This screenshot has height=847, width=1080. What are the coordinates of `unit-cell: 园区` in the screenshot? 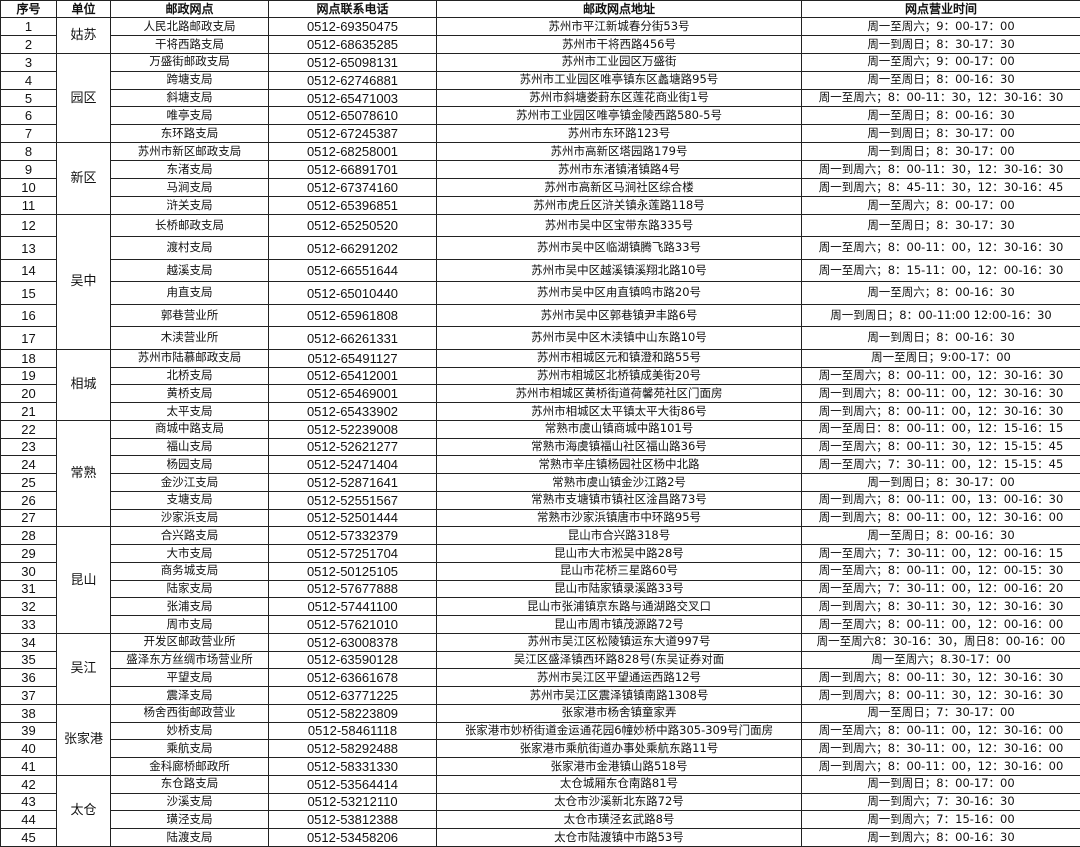 It's located at (84, 97).